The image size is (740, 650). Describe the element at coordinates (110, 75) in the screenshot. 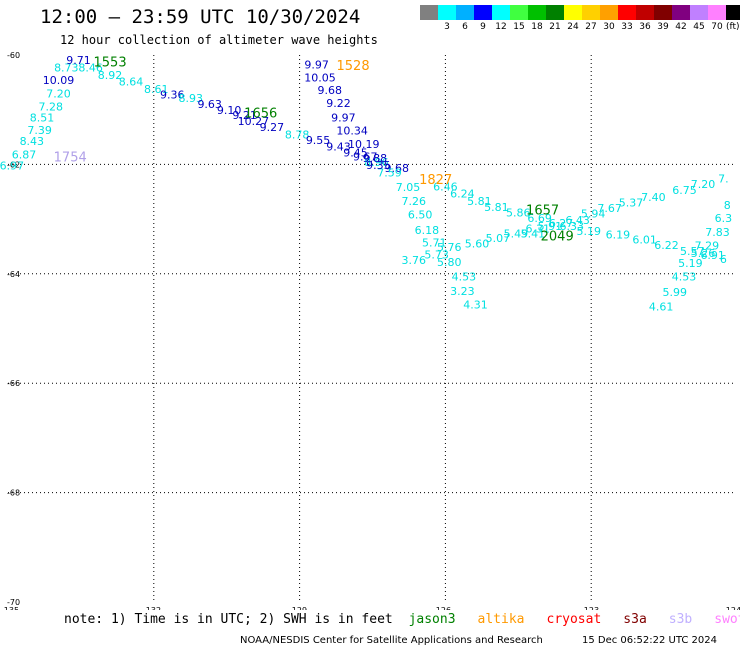

I see `wave-height-value: 8.92` at that location.